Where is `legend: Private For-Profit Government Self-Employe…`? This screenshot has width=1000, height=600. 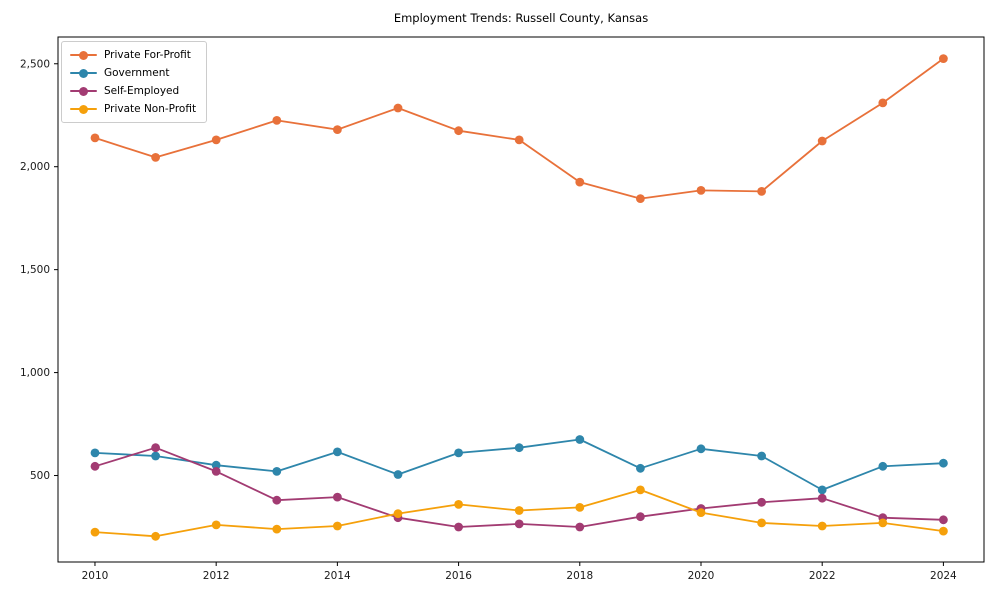 legend: Private For-Profit Government Self-Employe… is located at coordinates (134, 82).